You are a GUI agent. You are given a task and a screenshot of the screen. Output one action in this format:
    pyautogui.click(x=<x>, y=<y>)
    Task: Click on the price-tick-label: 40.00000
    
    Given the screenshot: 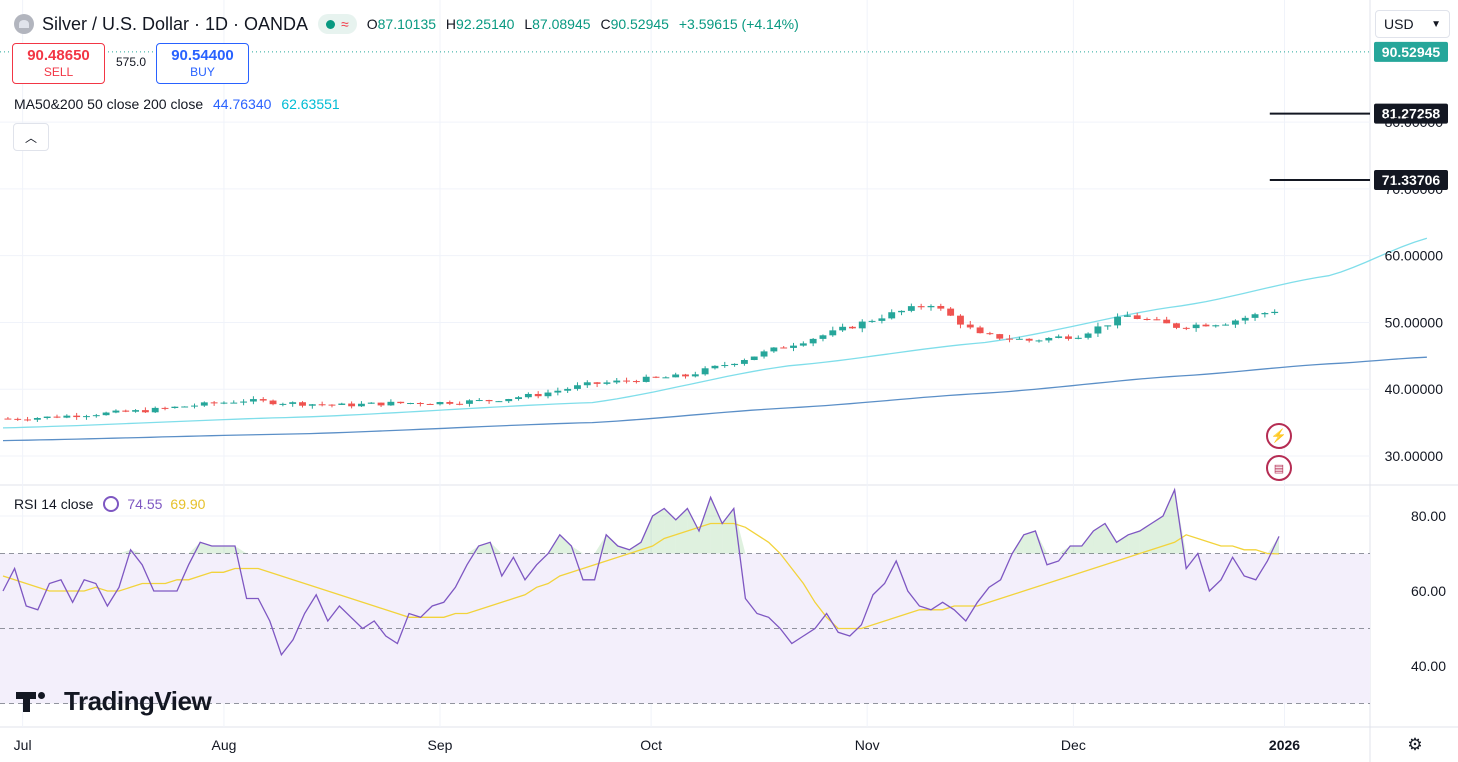 What is the action you would take?
    pyautogui.click(x=1414, y=389)
    